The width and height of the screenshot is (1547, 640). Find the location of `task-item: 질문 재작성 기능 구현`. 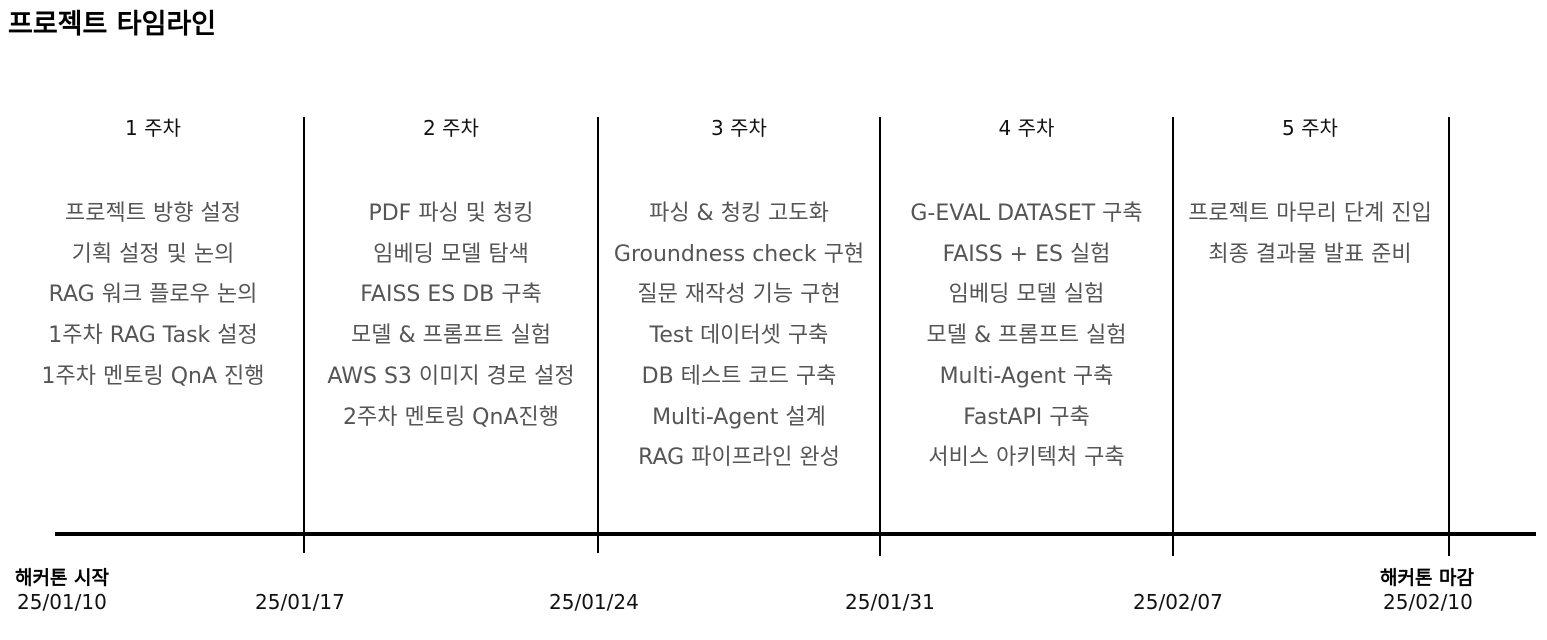

task-item: 질문 재작성 기능 구현 is located at coordinates (739, 295).